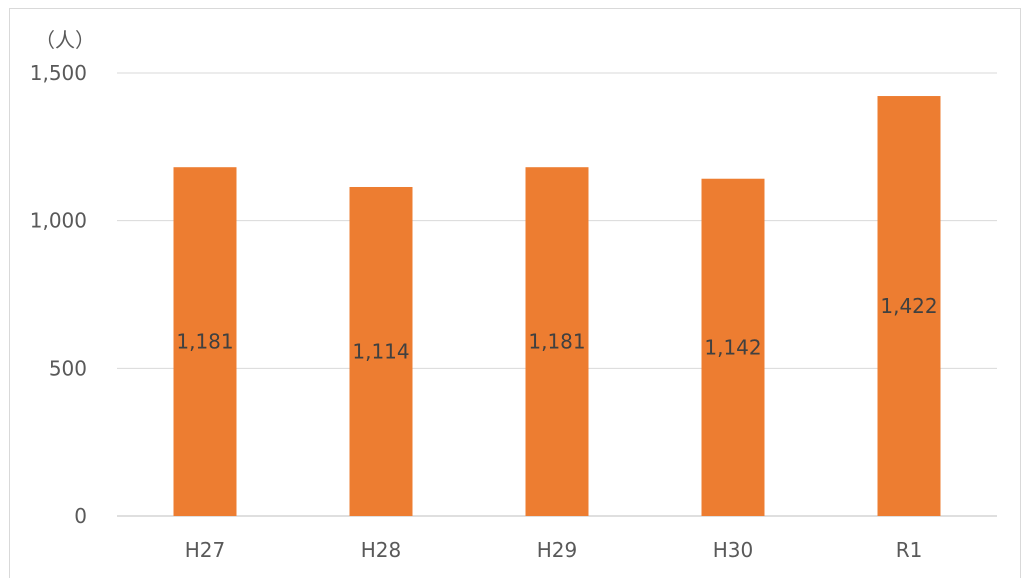 This screenshot has width=1030, height=578. What do you see at coordinates (58, 294) in the screenshot?
I see `y-axis-ticks: 0 500 1,000 1,500` at bounding box center [58, 294].